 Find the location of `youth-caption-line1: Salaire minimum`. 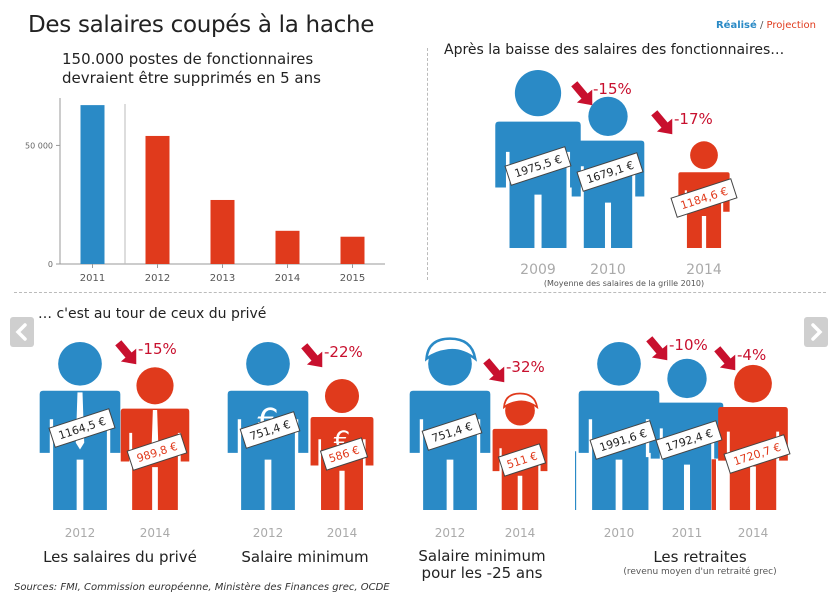

youth-caption-line1: Salaire minimum is located at coordinates (482, 556).